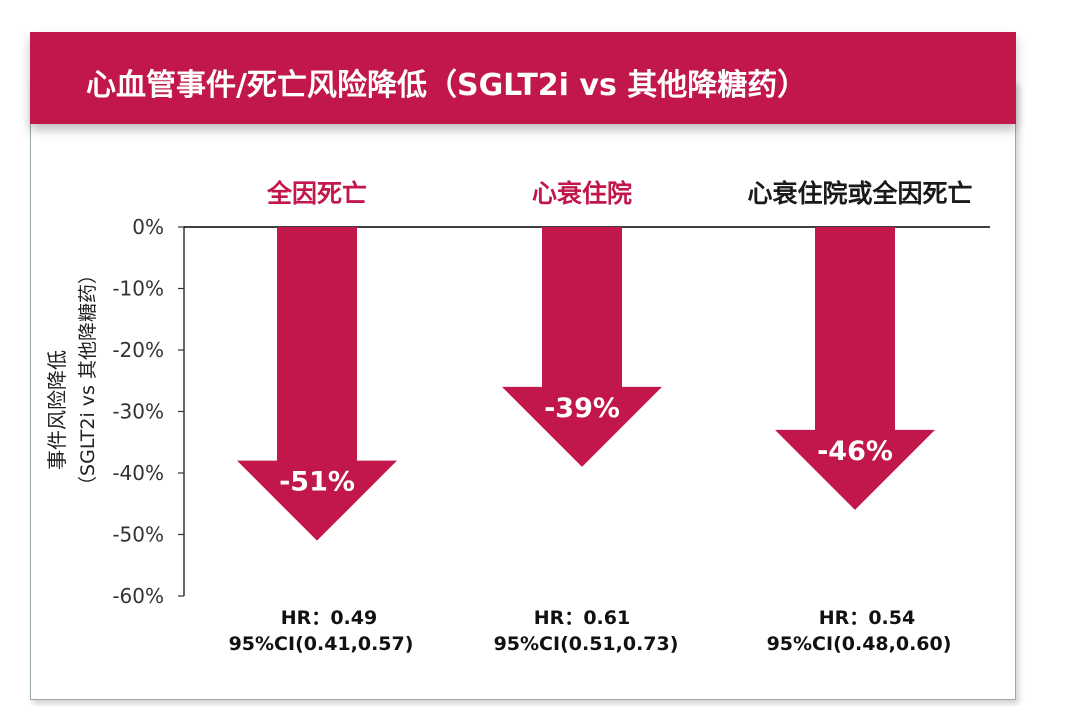  What do you see at coordinates (859, 193) in the screenshot?
I see `category-label: 心衰住院或全因死亡` at bounding box center [859, 193].